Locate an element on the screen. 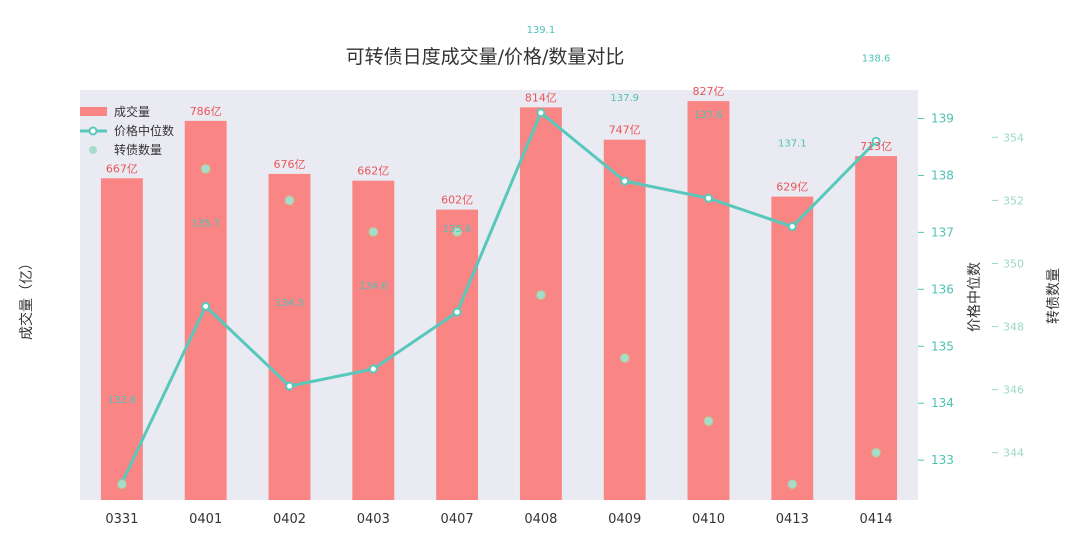  count-tick-354: 354 is located at coordinates (1013, 137).